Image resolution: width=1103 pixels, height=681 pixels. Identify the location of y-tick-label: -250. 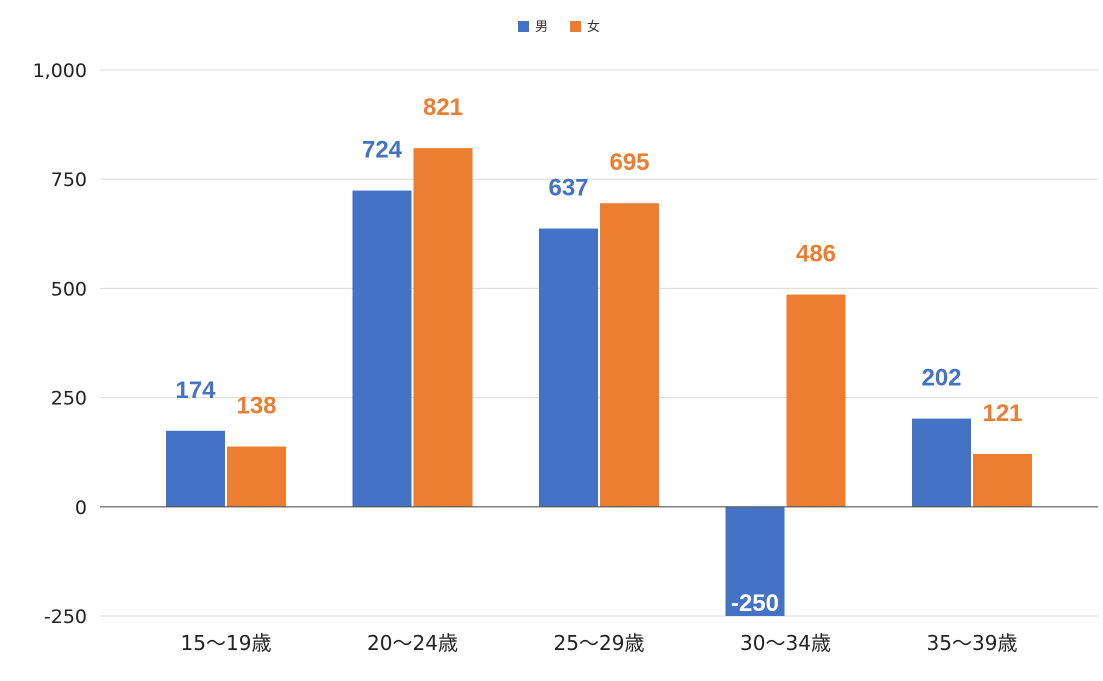
(65, 617).